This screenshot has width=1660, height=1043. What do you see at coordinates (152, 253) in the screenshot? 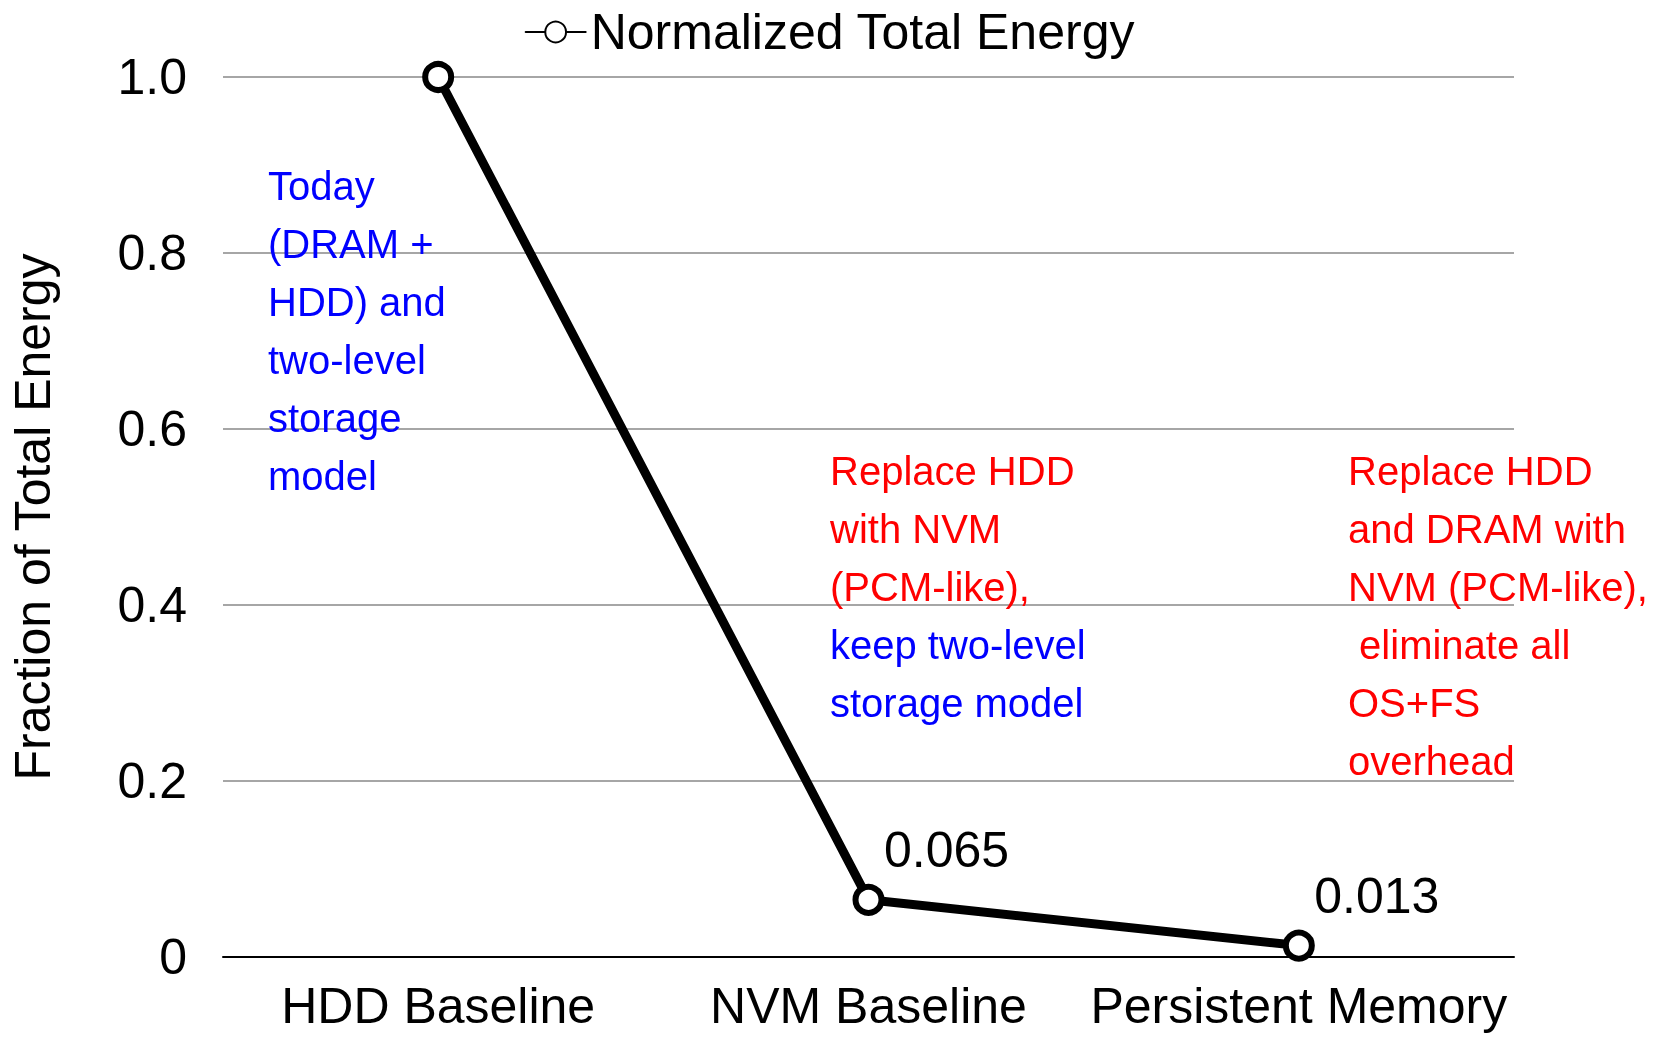
I see `y-tick-label: 0.8` at bounding box center [152, 253].